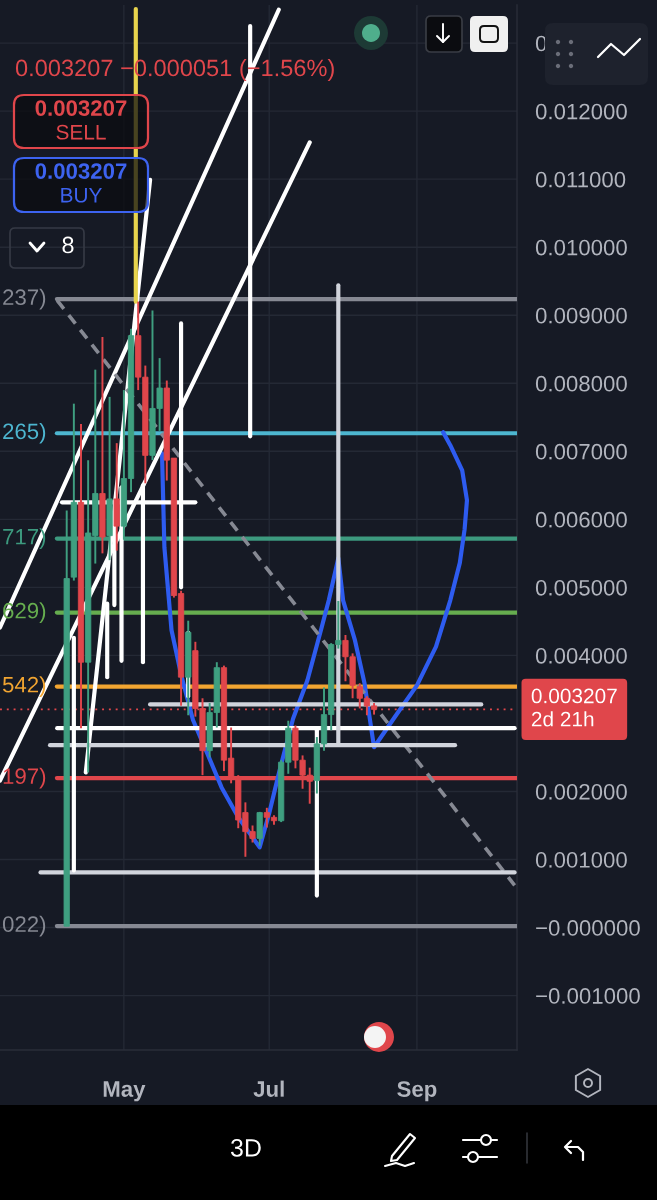 This screenshot has height=1200, width=657. I want to click on text: 3D, so click(245, 1148).